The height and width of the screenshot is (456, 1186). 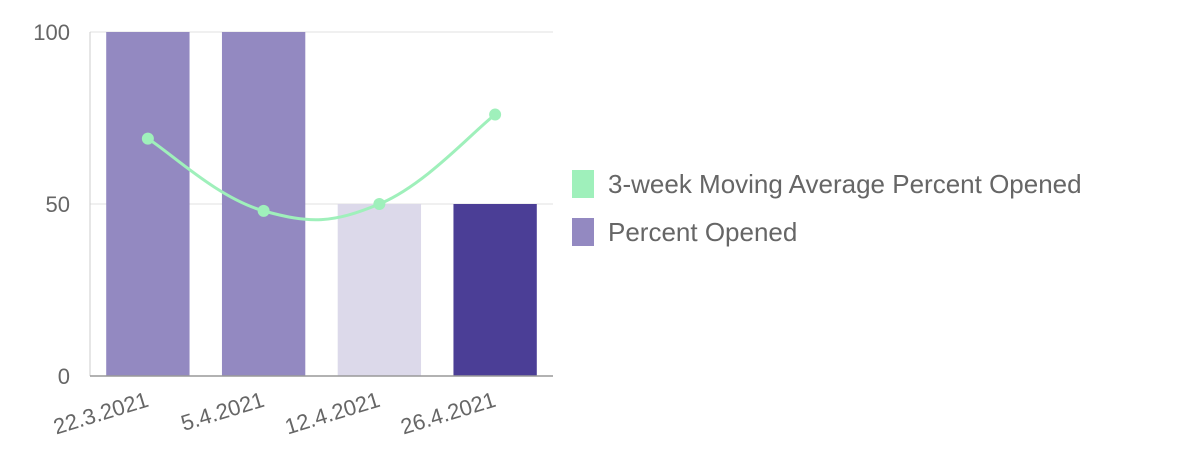 I want to click on moving-average-line, so click(x=321, y=165).